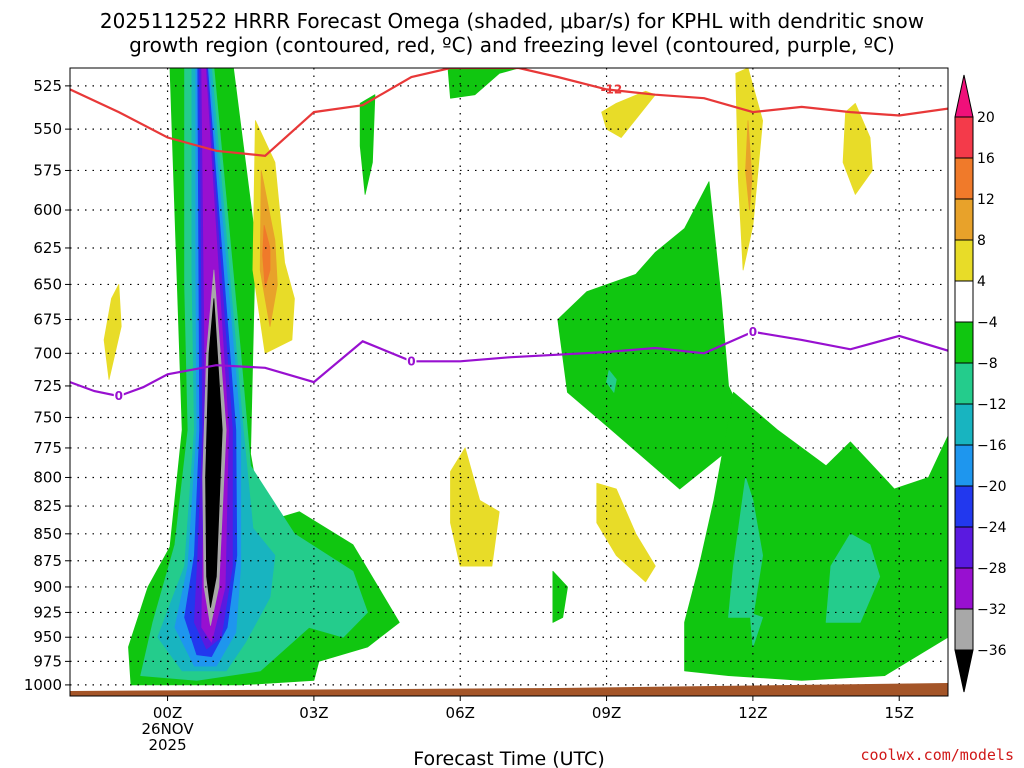  Describe the element at coordinates (981, 282) in the screenshot. I see `colorbar-label-4: 4` at that location.